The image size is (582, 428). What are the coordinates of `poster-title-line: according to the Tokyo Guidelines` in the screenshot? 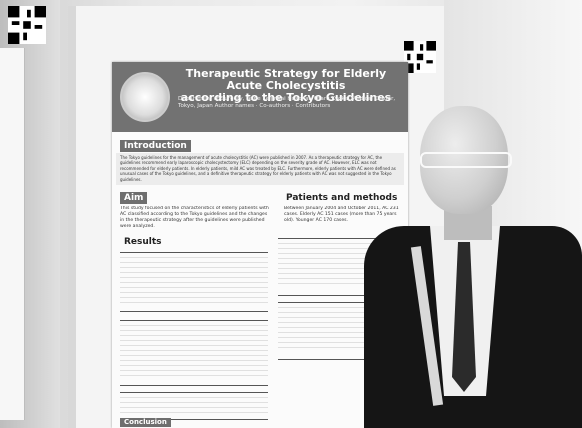 It's located at (286, 97).